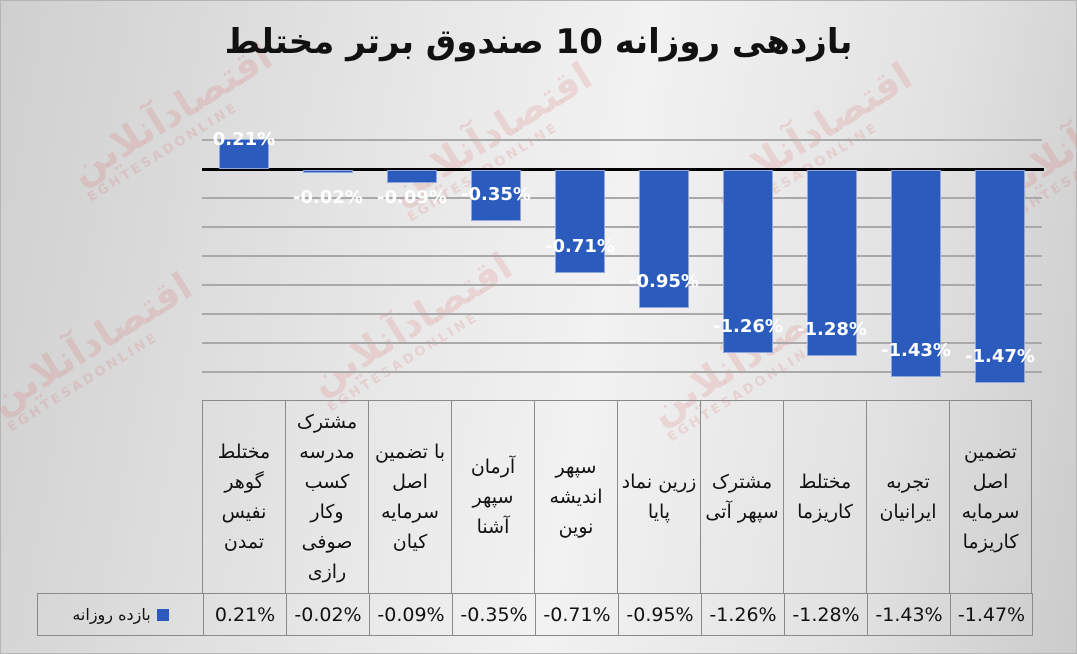  Describe the element at coordinates (326, 496) in the screenshot. I see `category-label: مشترک مدرسه کسب وکار صوفی رازی` at that location.